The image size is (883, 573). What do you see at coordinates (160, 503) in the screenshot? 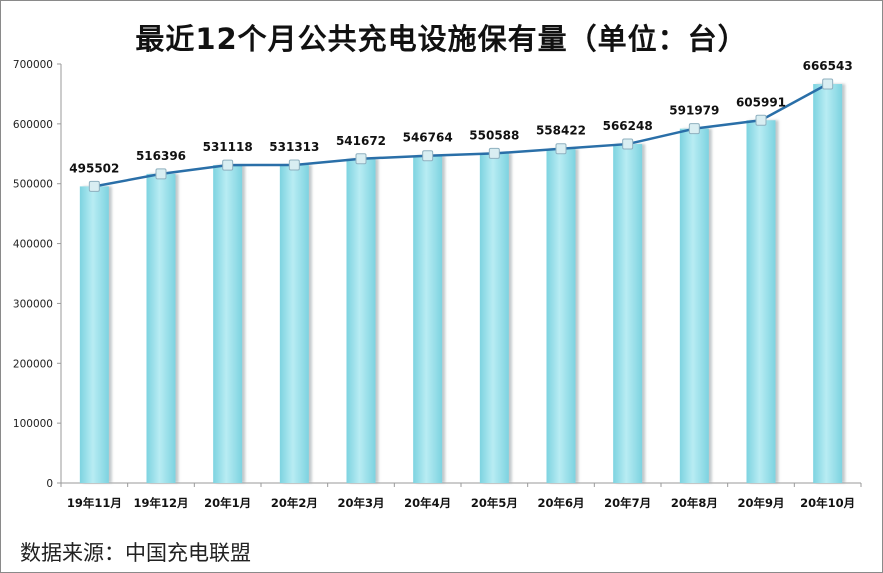
I see `x-tick-label: 19年12月` at bounding box center [160, 503].